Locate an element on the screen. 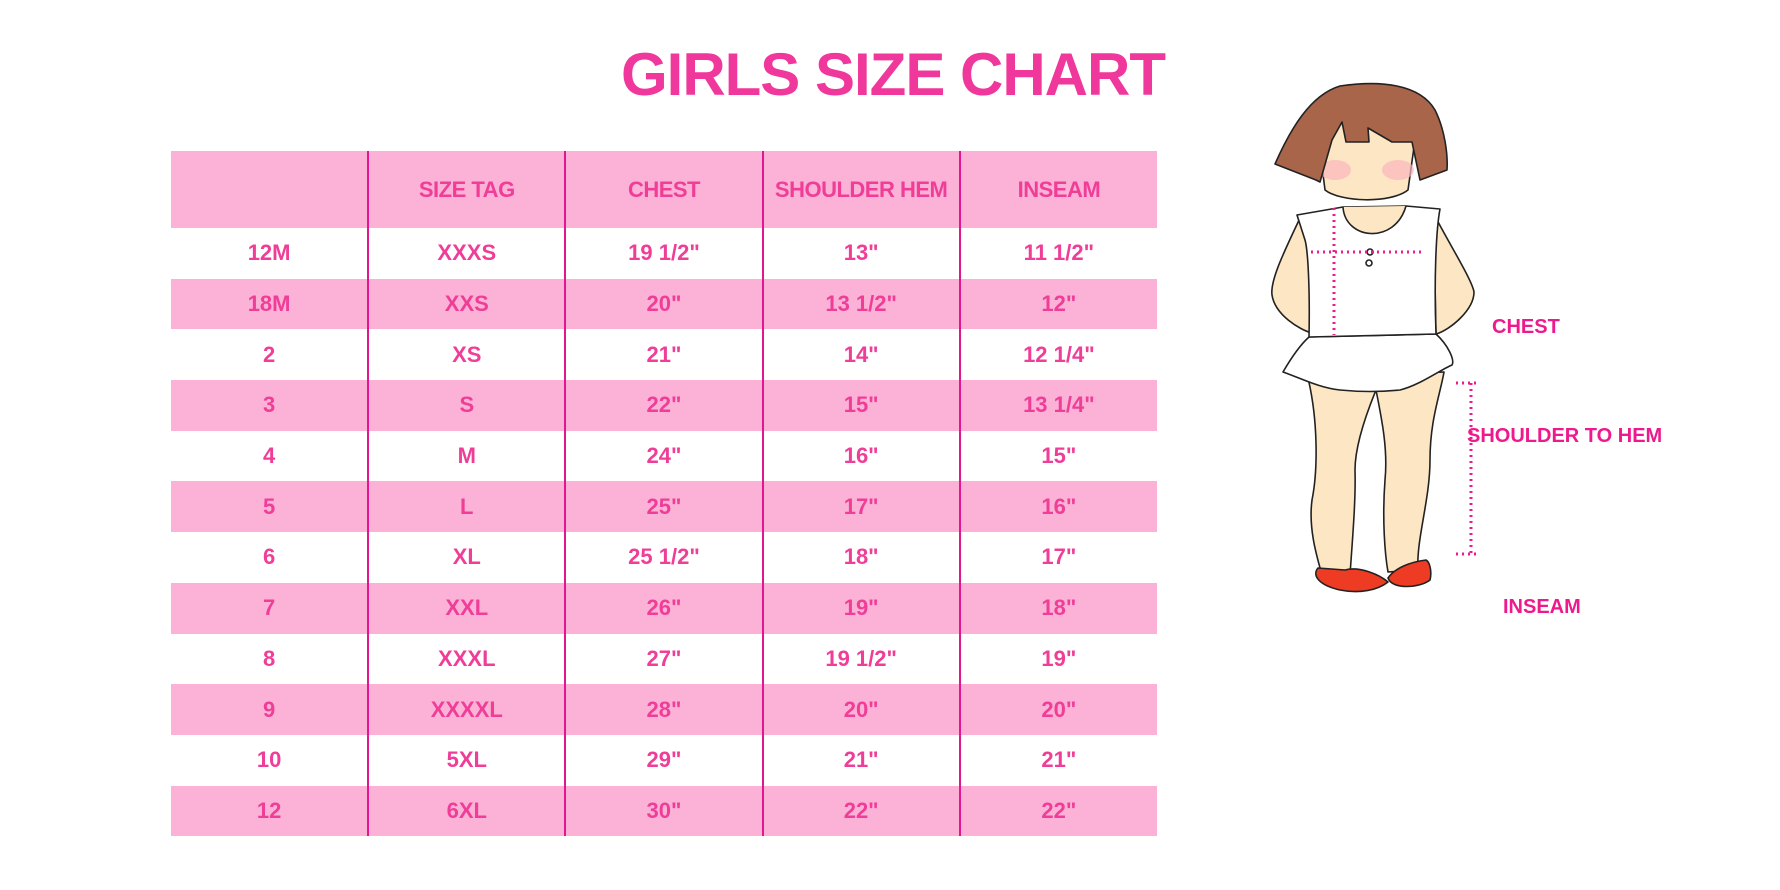 Image resolution: width=1780 pixels, height=890 pixels. table-row: 12 6XL 30" 22" 22" is located at coordinates (664, 811).